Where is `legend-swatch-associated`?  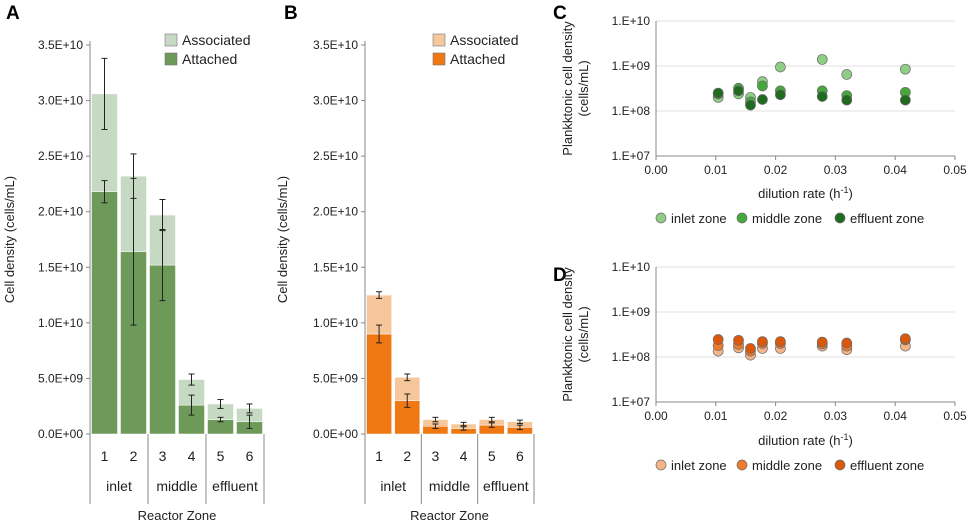 legend-swatch-associated is located at coordinates (171, 40).